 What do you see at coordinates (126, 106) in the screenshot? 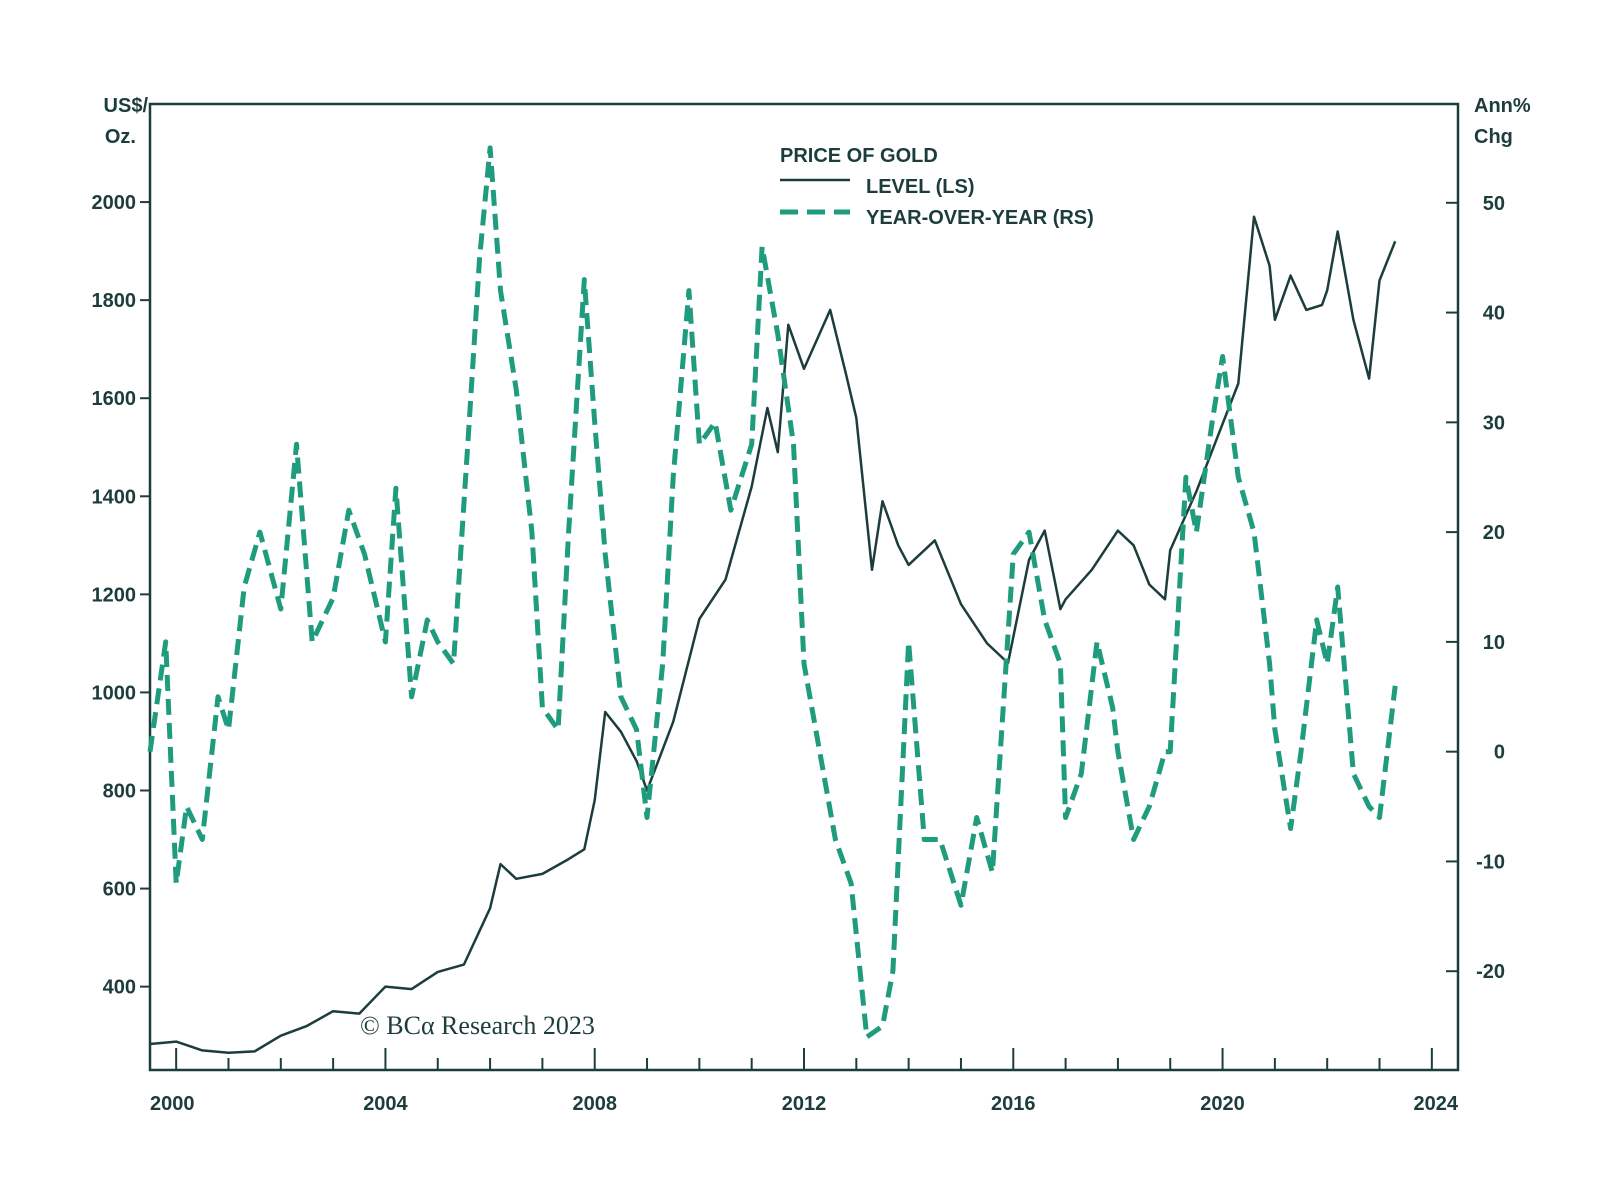
I see `left-axis-unit-line1: US$/` at bounding box center [126, 106].